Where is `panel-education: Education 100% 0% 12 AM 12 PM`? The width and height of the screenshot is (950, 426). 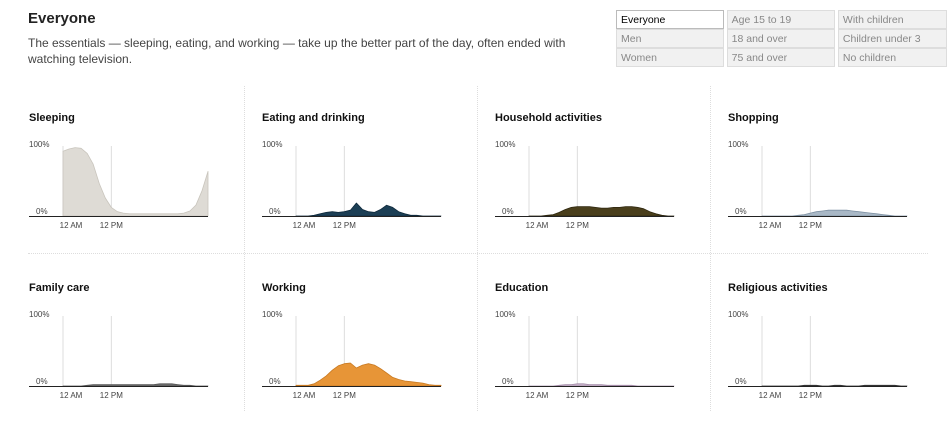
panel-education: Education 100% 0% 12 AM 12 PM is located at coordinates (582, 341).